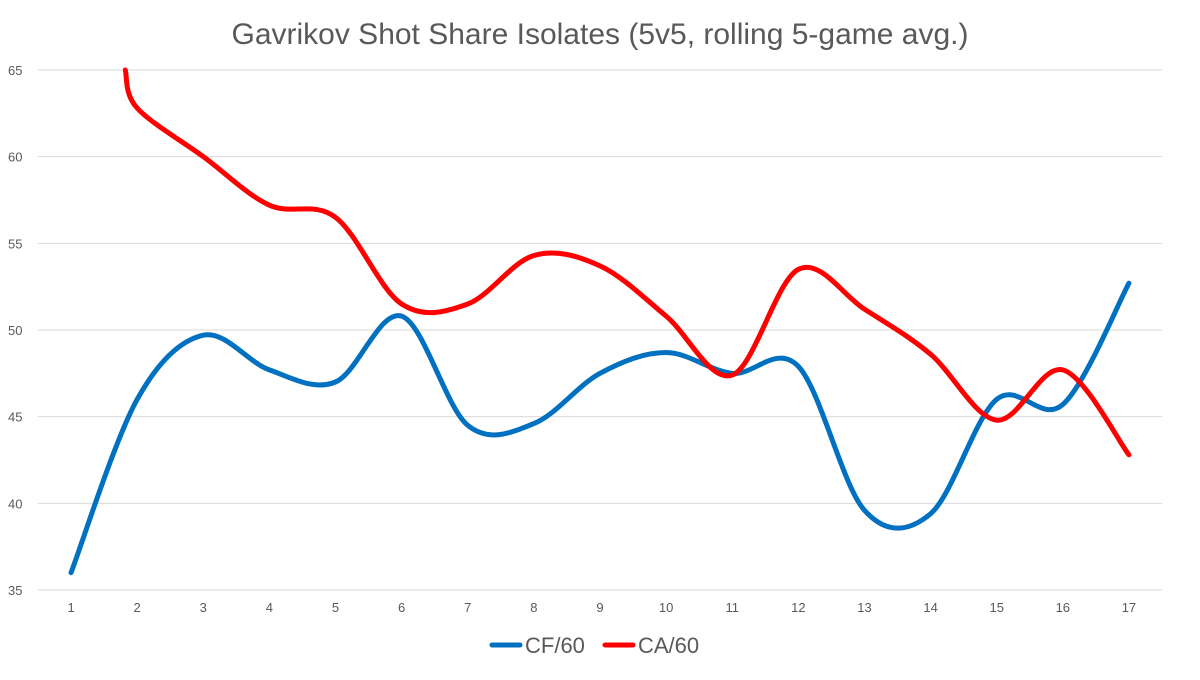 This screenshot has width=1200, height=680. Describe the element at coordinates (666, 607) in the screenshot. I see `x-tick-label: 10` at that location.